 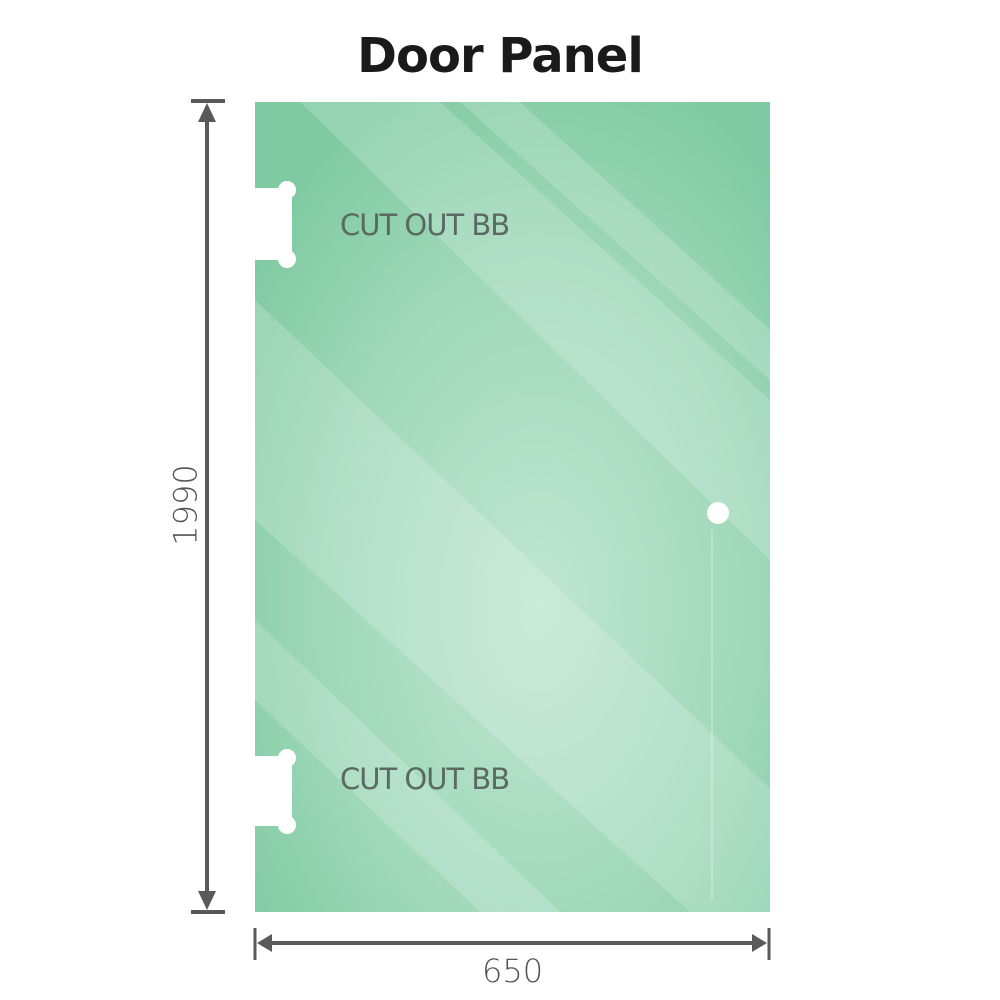 I want to click on width-dimension-line, so click(x=512, y=944).